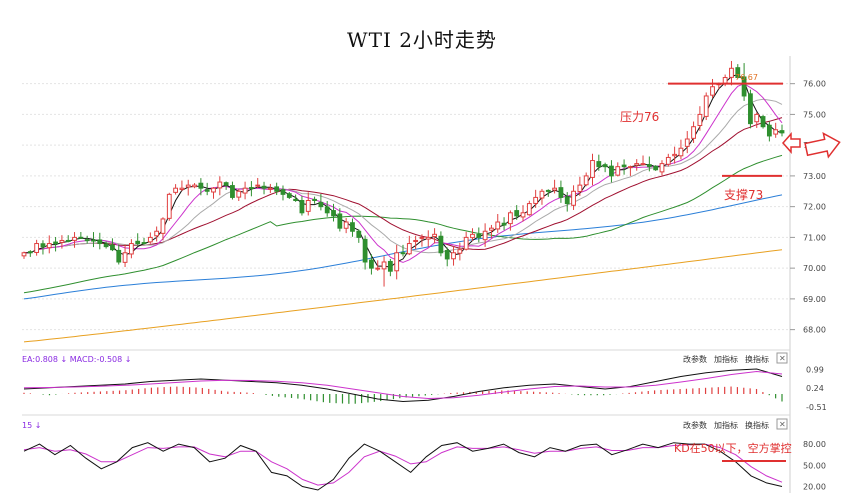 Image resolution: width=844 pixels, height=493 pixels. I want to click on kd-annotation: KD在50以下，空方掌控, so click(733, 448).